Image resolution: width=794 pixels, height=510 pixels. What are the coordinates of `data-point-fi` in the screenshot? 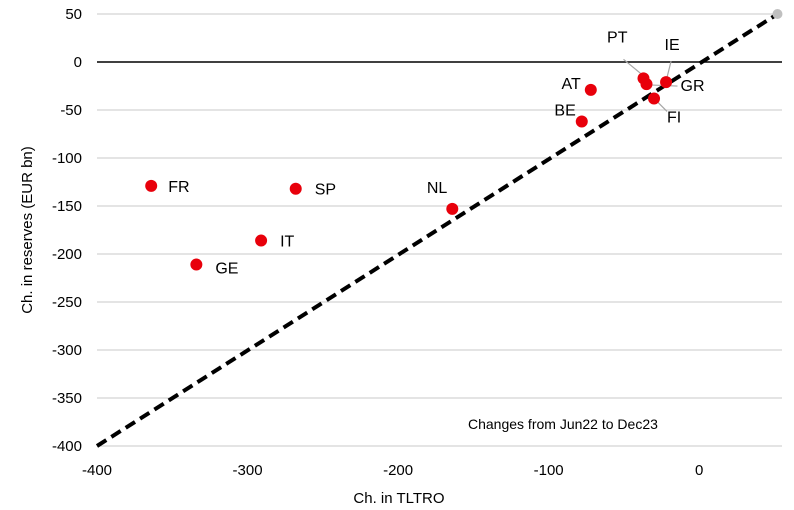 It's located at (654, 98).